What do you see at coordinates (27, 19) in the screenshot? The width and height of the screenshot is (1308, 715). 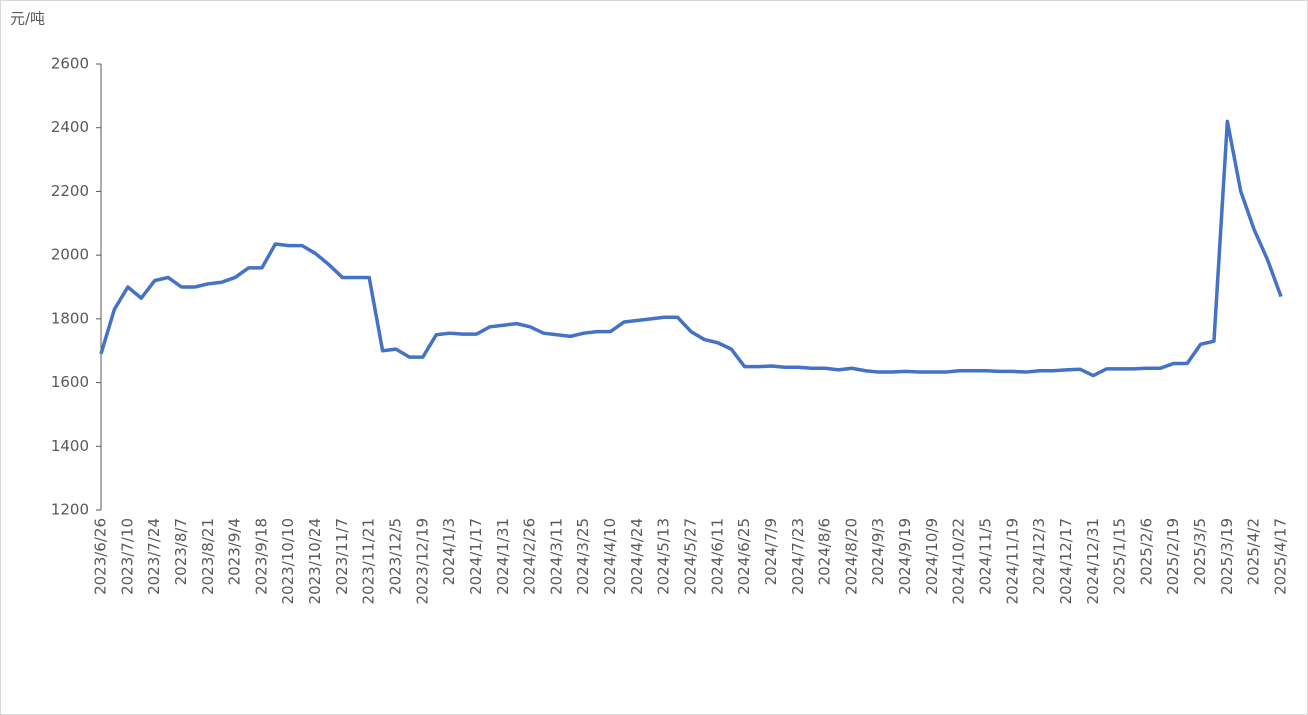 I see `y-axis-unit: 元/吨` at bounding box center [27, 19].